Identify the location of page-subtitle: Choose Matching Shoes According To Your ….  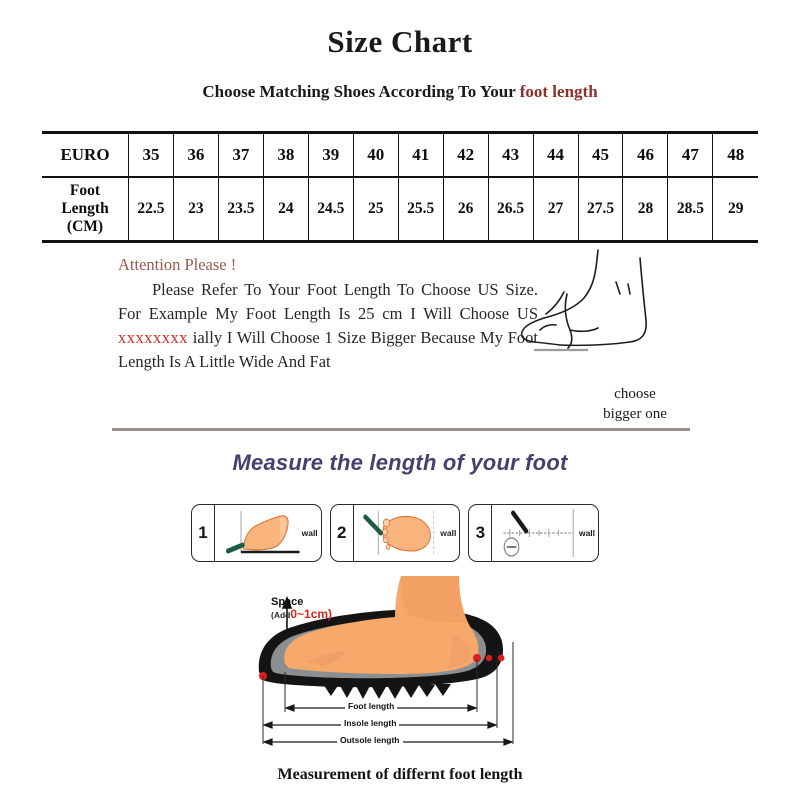
(400, 92).